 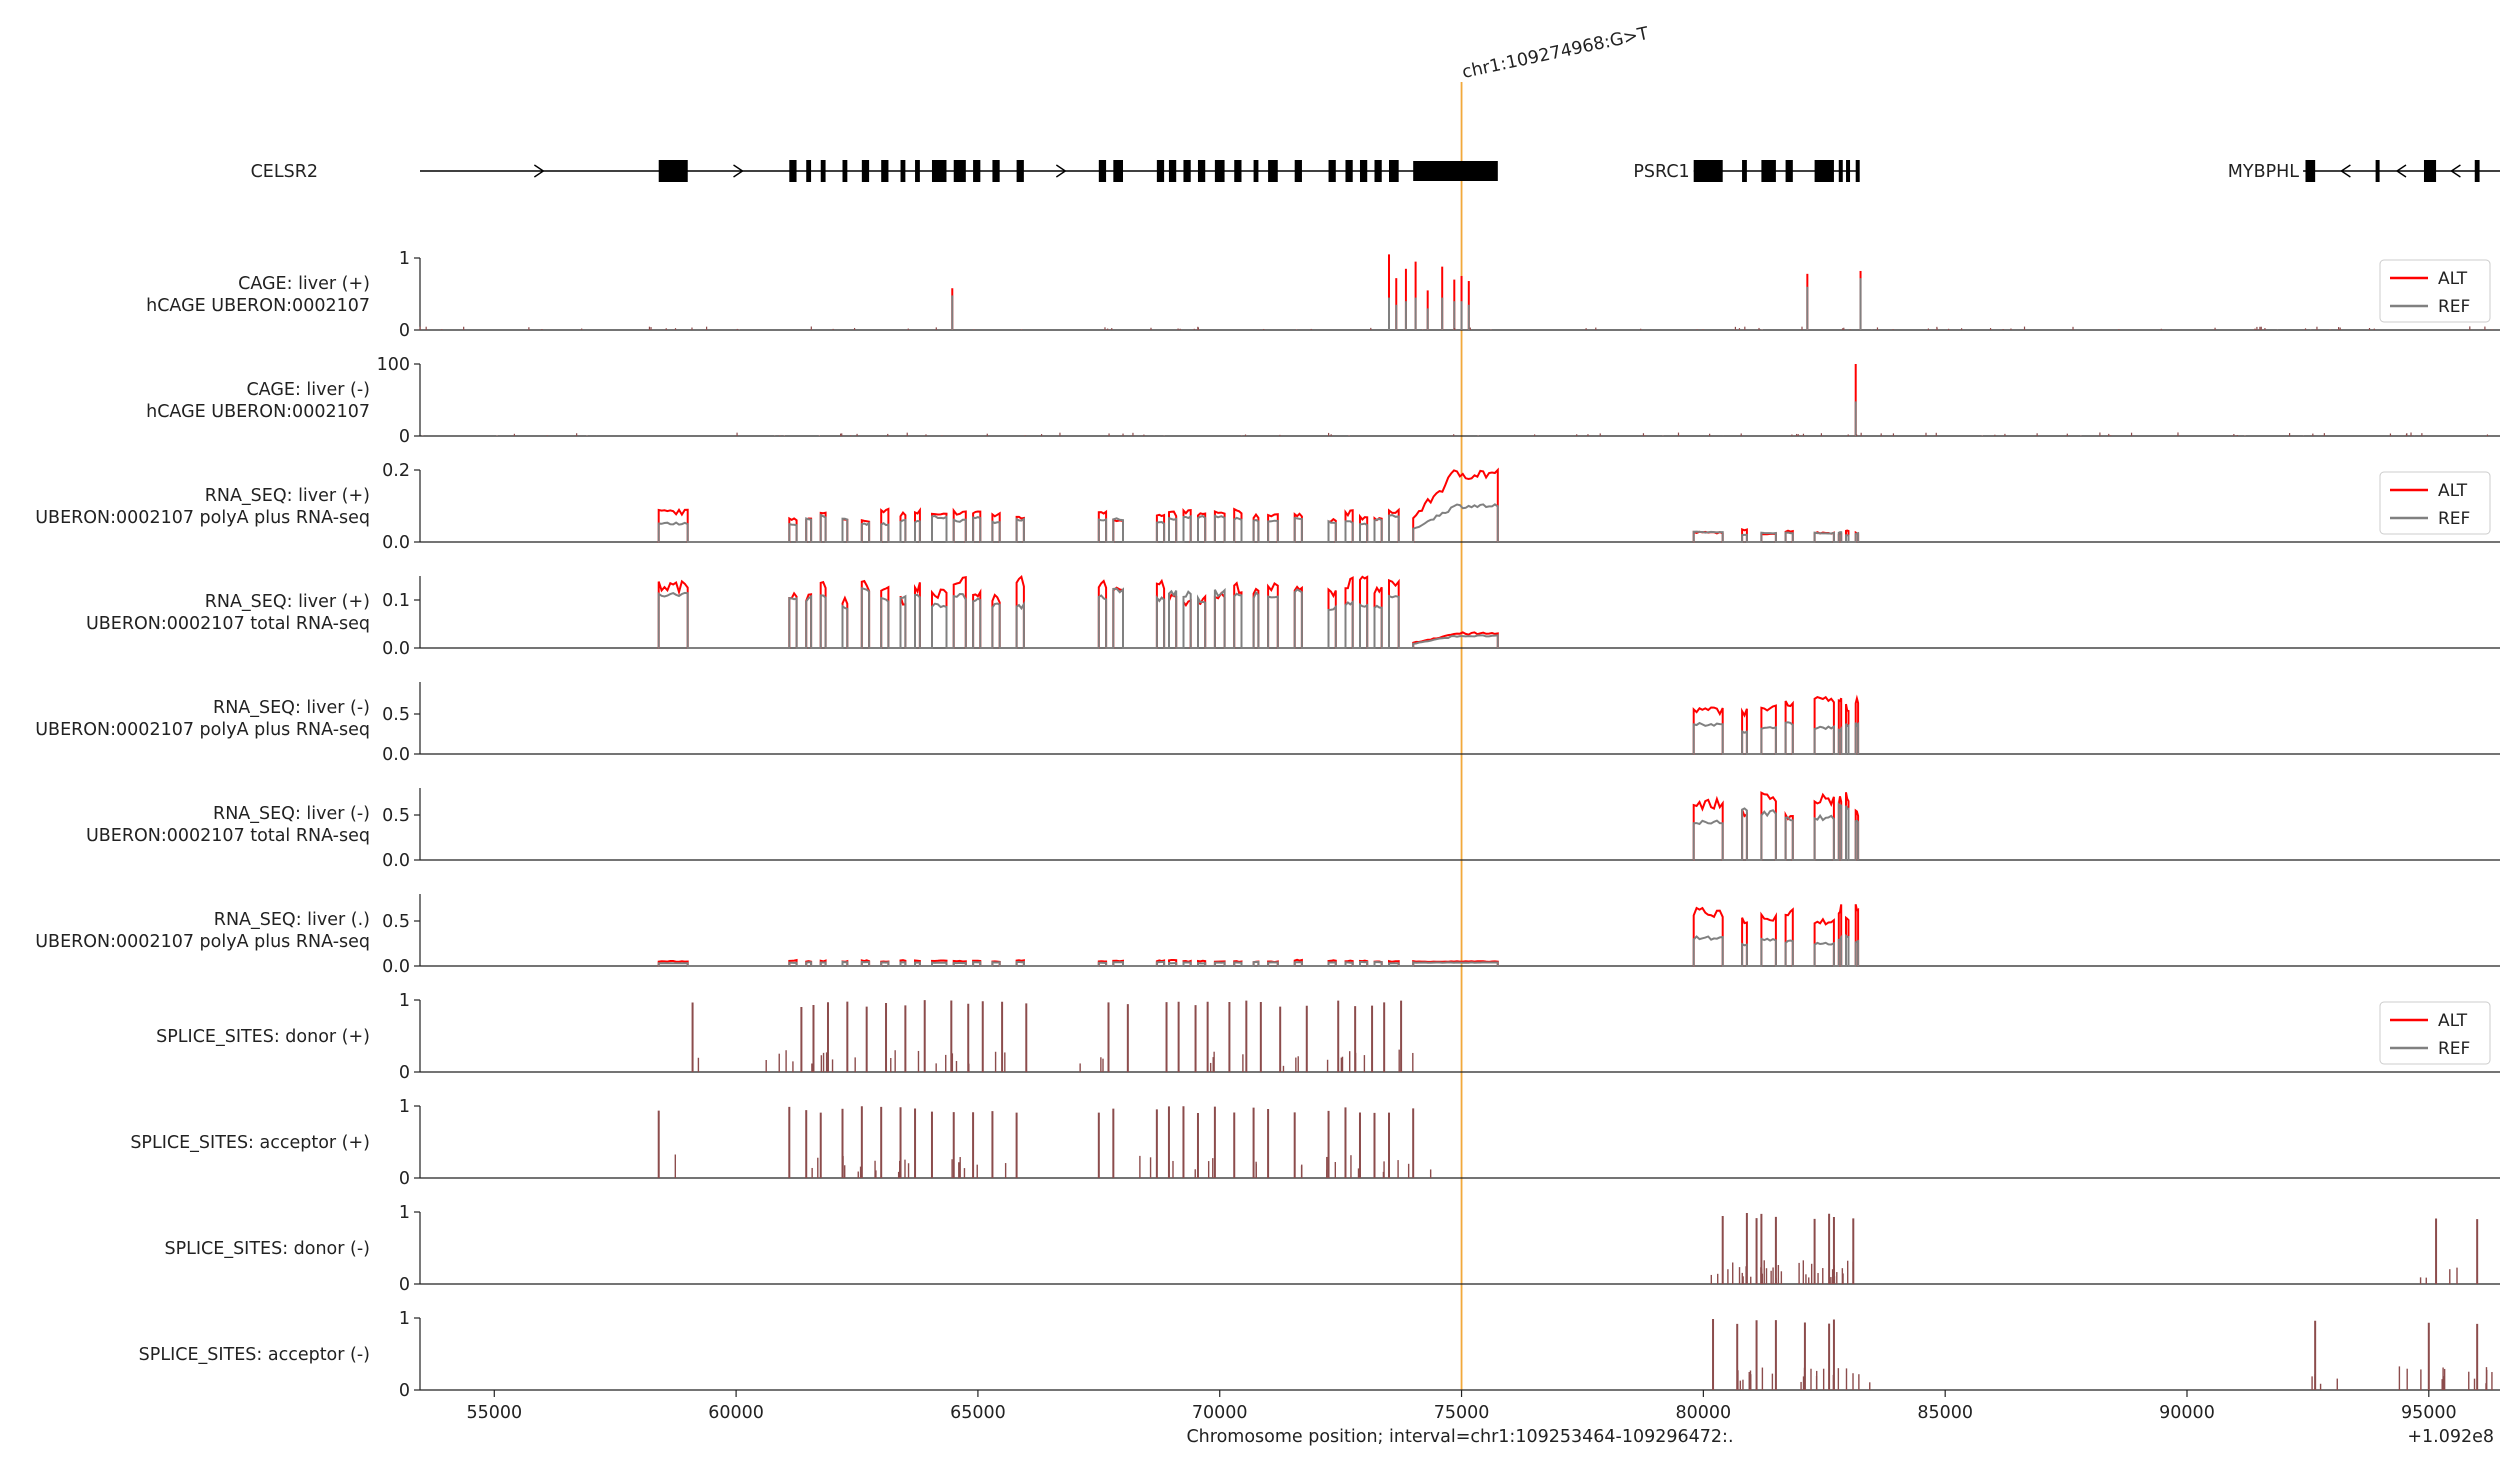 What do you see at coordinates (396, 471) in the screenshot?
I see `y-tick-label: 0.2` at bounding box center [396, 471].